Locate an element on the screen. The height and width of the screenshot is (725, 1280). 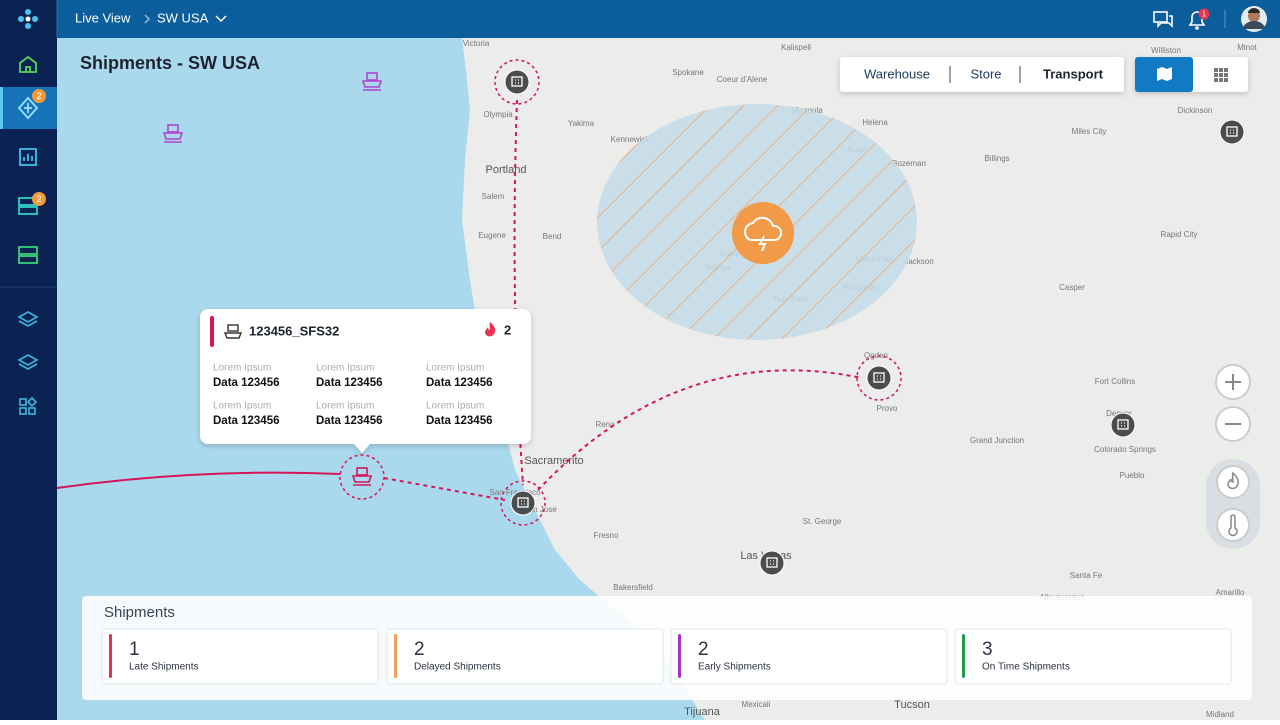
city-label: Dickinson is located at coordinates (1195, 110).